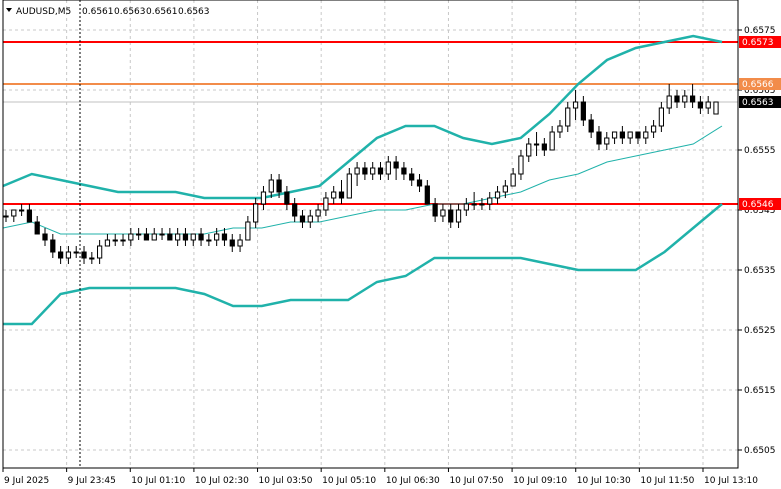 This screenshot has height=489, width=781. What do you see at coordinates (9, 10) in the screenshot?
I see `dropdown-triangle-icon` at bounding box center [9, 10].